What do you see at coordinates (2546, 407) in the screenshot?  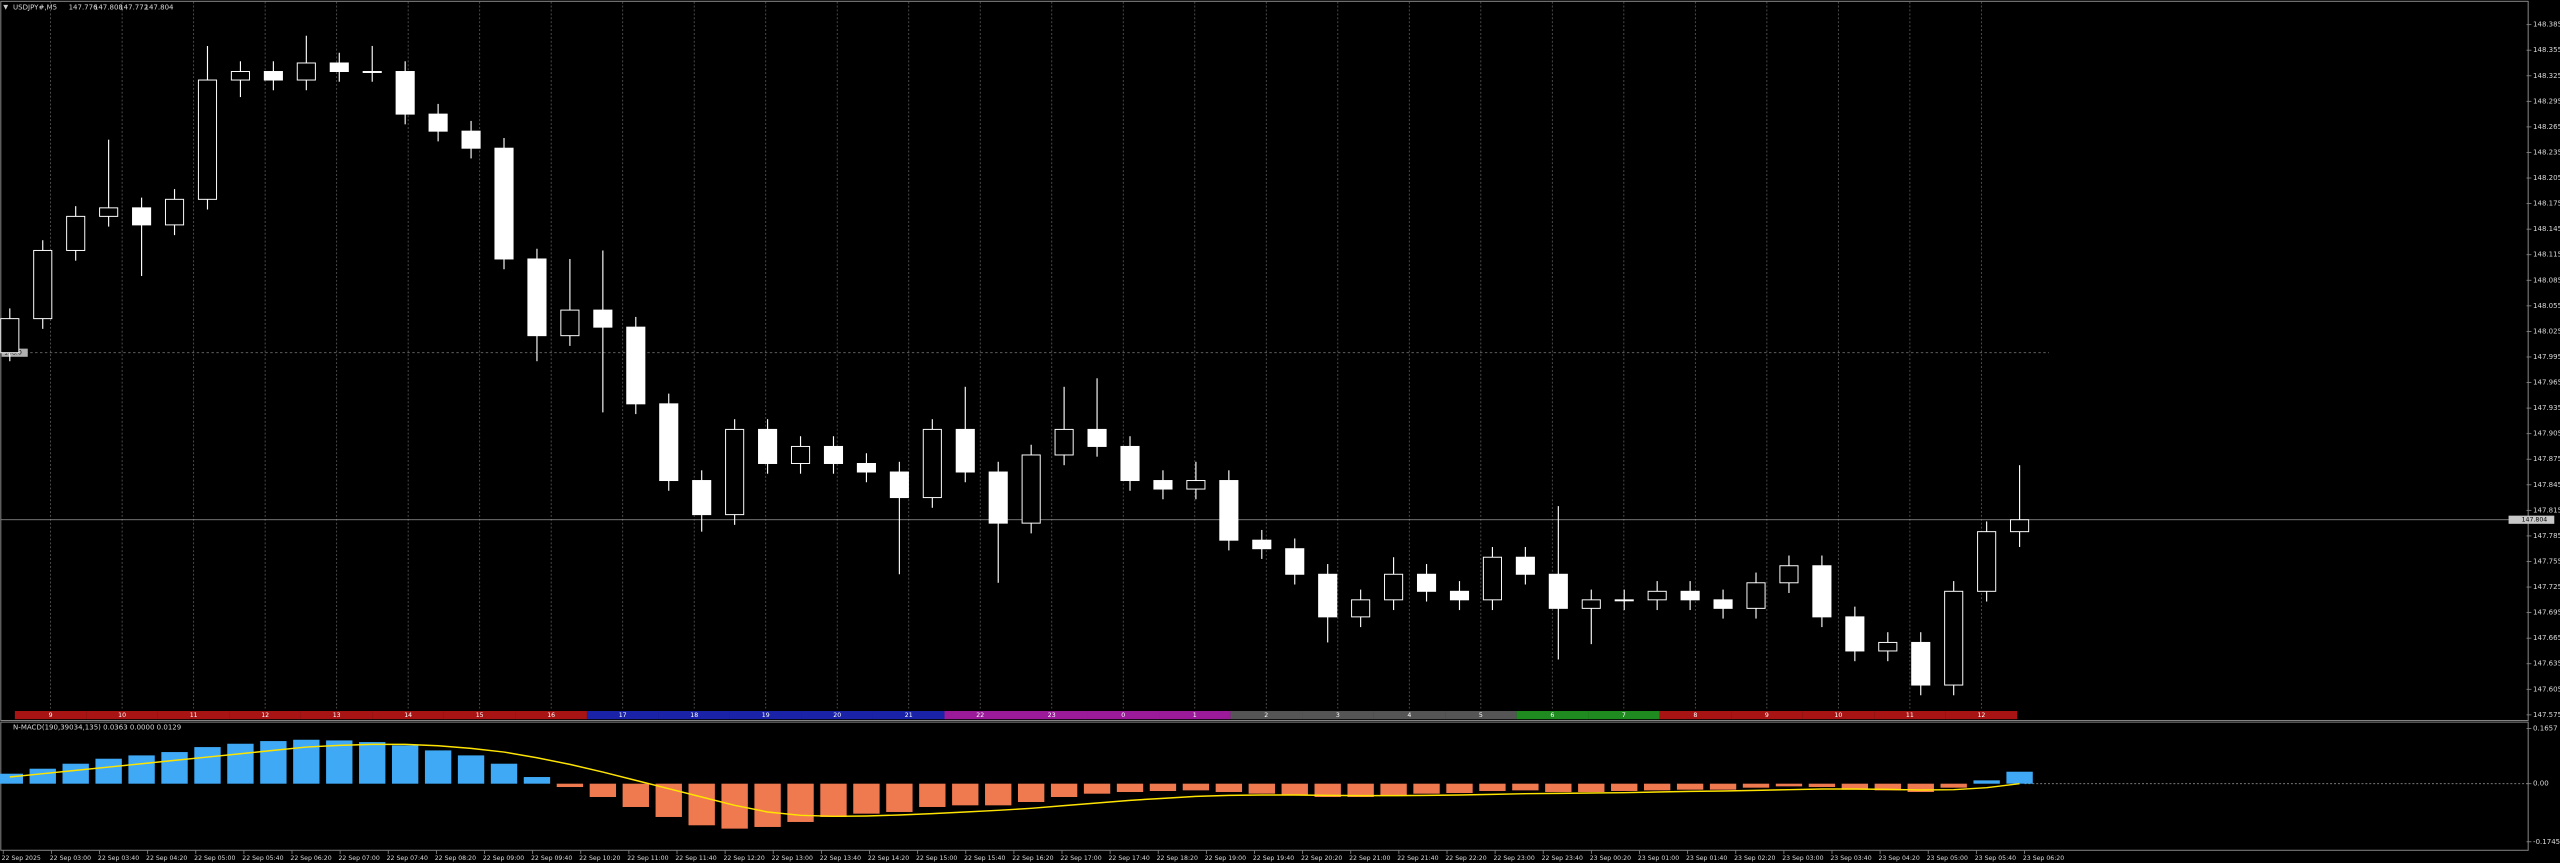 I see `y-tick-label: 147.935` at bounding box center [2546, 407].